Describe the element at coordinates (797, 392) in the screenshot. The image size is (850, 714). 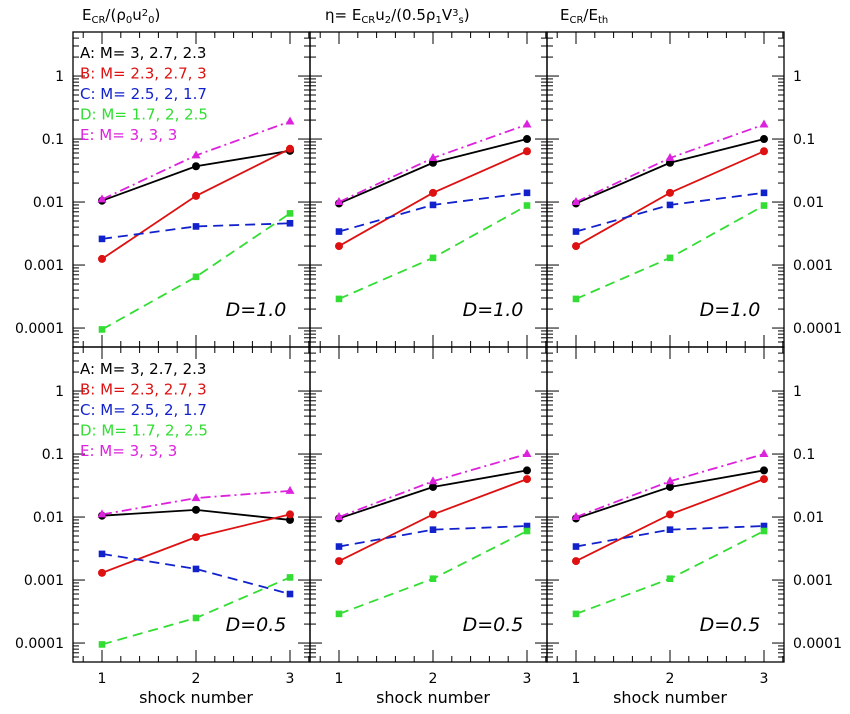
I see `y-tick-label-right: 1` at that location.